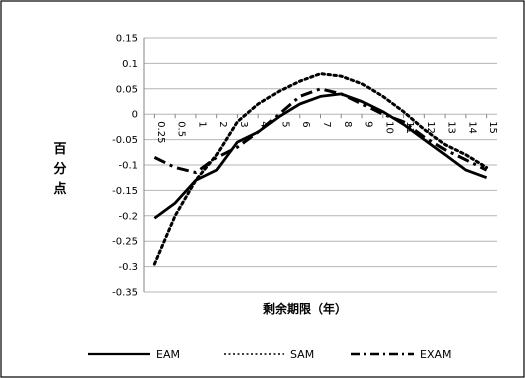 Image resolution: width=525 pixels, height=378 pixels. Describe the element at coordinates (135, 115) in the screenshot. I see `y-tick-label: 0` at that location.